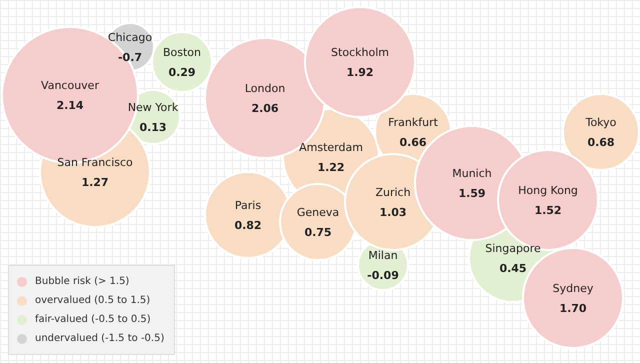  What do you see at coordinates (472, 173) in the screenshot?
I see `category-label: Munich` at bounding box center [472, 173].